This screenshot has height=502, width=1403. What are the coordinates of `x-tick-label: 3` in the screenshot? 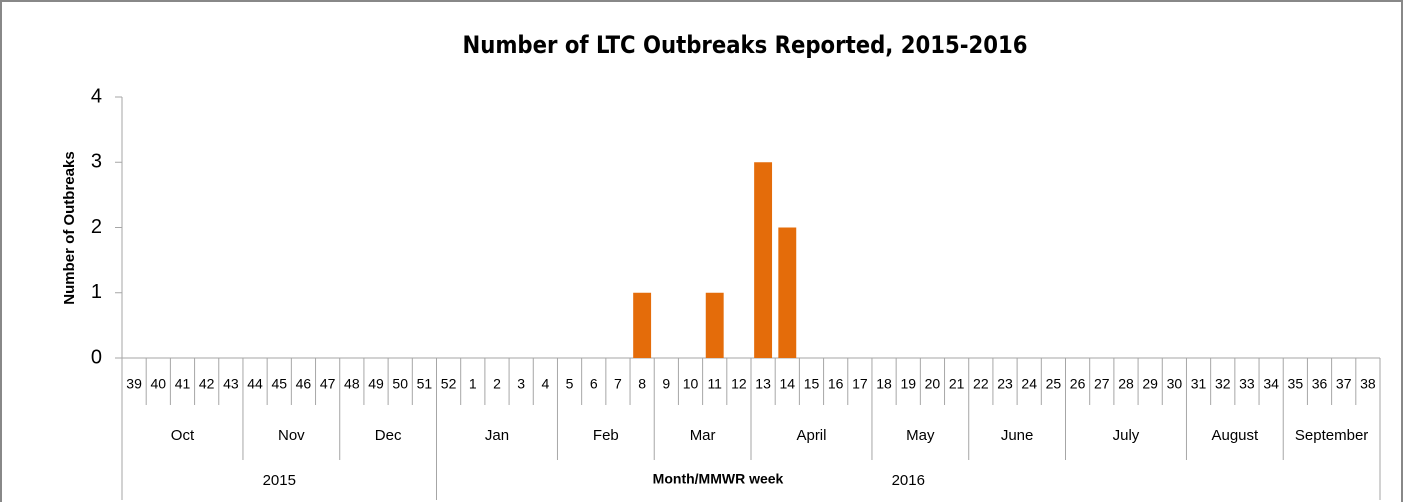 It's located at (521, 384).